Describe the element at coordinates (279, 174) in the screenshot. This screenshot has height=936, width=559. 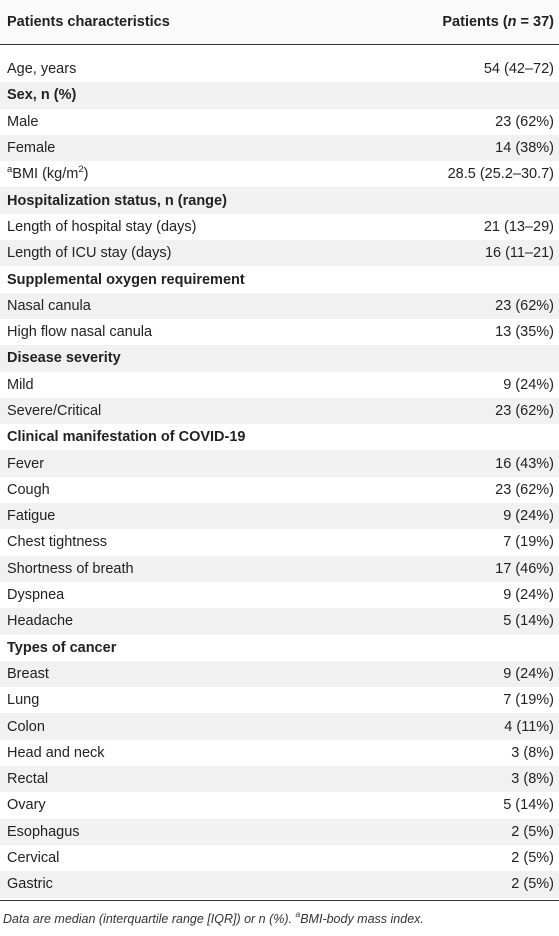
I see `table-row: aBMI (kg/m2) 28.5 (25.2–30.7)` at that location.